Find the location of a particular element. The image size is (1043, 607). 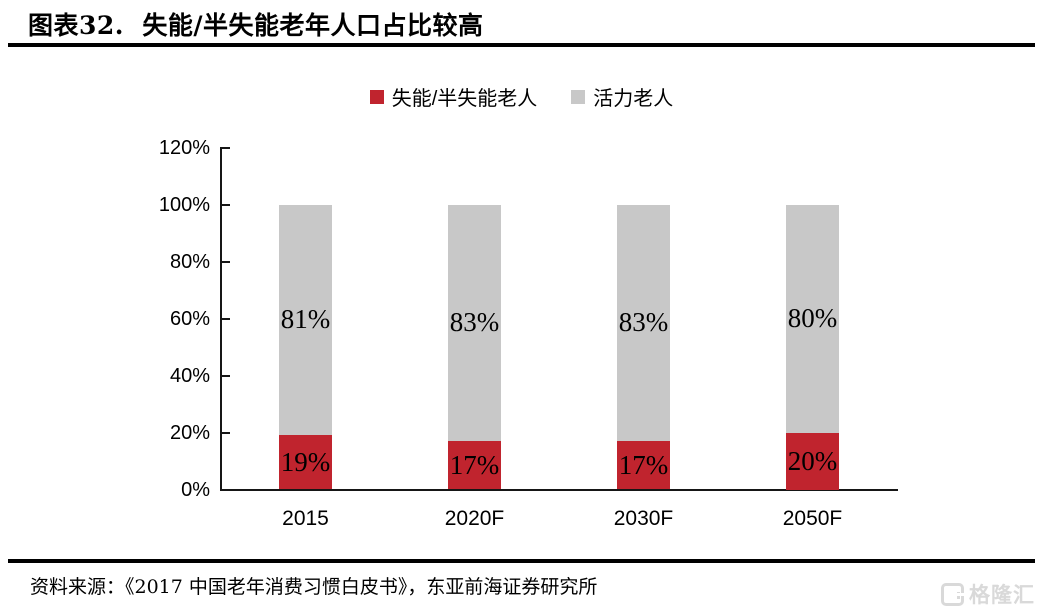

footer-divider-line is located at coordinates (521, 561).